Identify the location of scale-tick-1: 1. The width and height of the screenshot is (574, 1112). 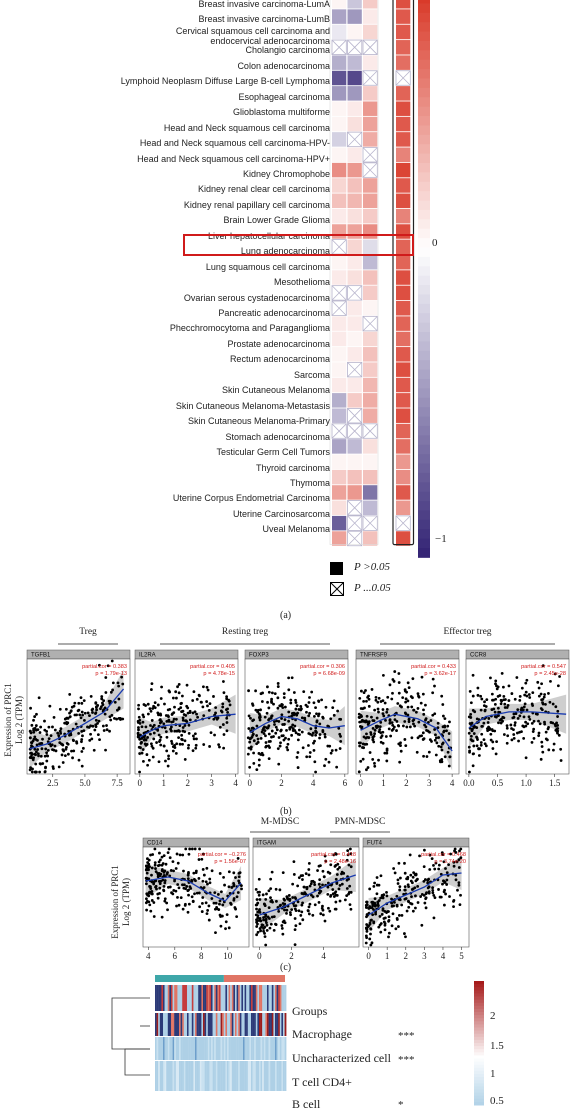
(493, 1074).